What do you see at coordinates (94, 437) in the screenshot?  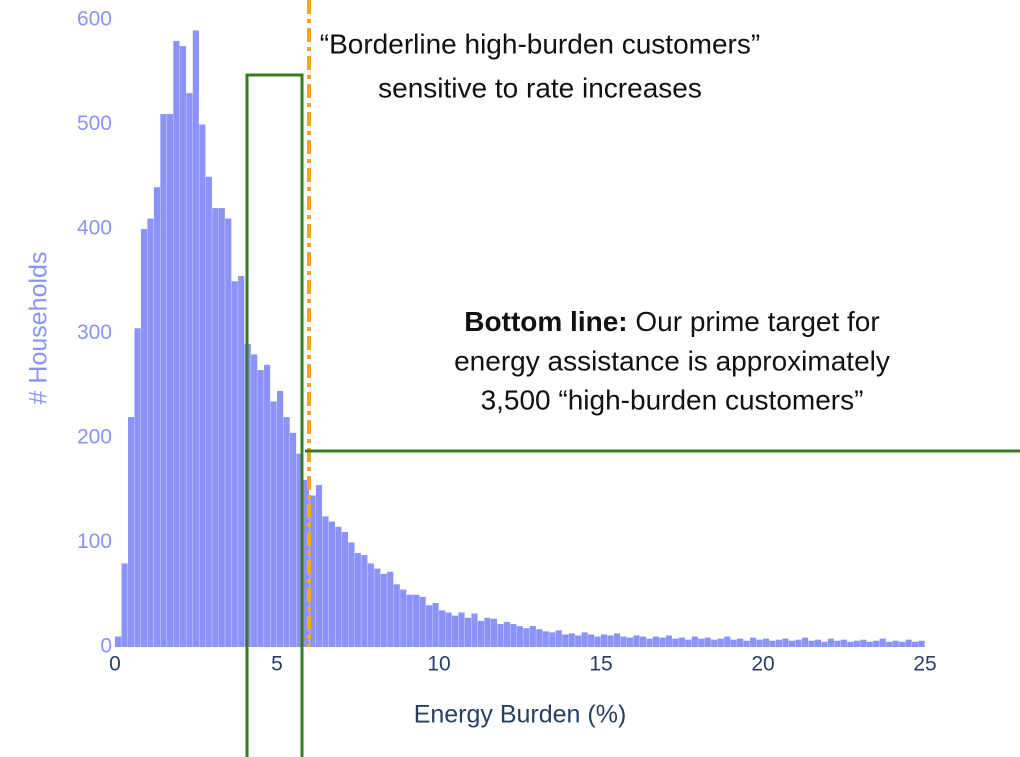 I see `y-tick-label: 200` at bounding box center [94, 437].